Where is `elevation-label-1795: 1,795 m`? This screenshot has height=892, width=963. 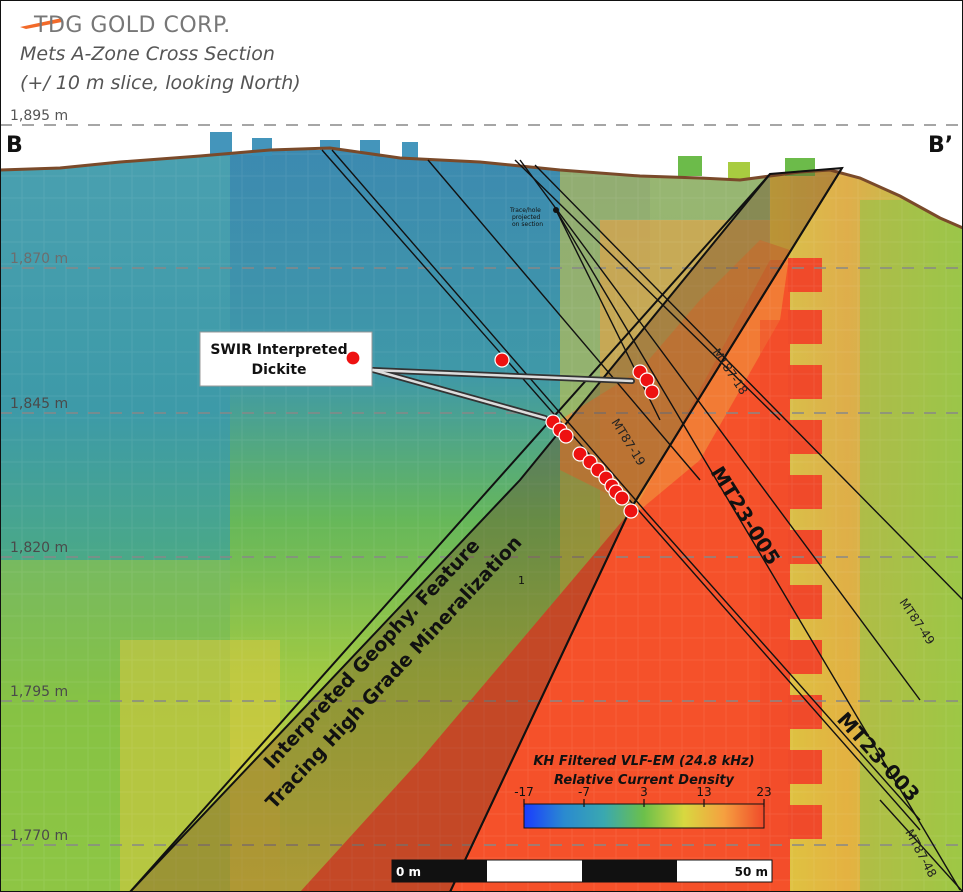 elevation-label-1795: 1,795 m is located at coordinates (39, 692).